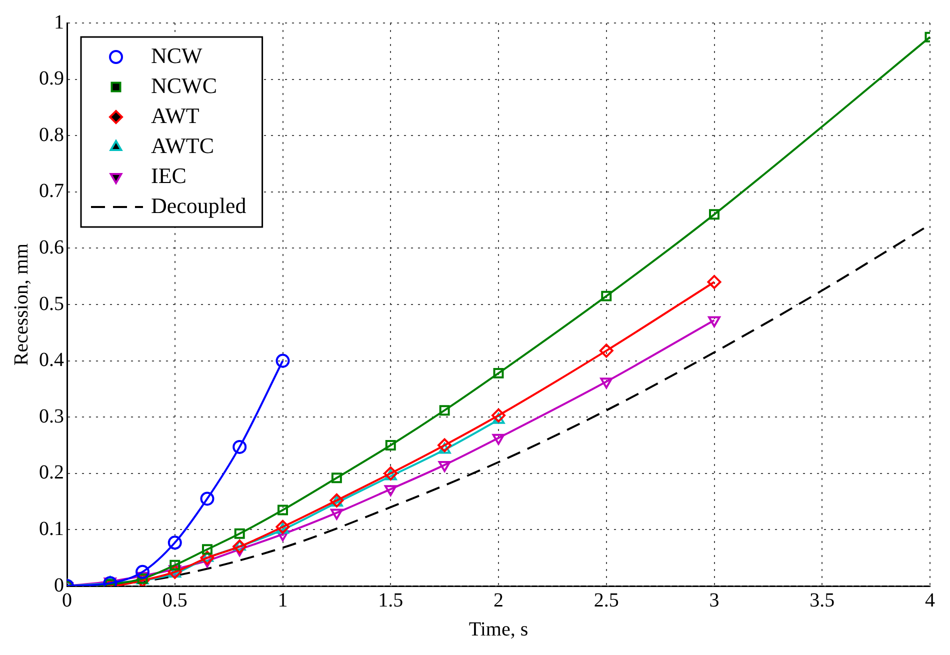 The height and width of the screenshot is (655, 950). Describe the element at coordinates (175, 600) in the screenshot. I see `x-tick-label: 0.5` at that location.